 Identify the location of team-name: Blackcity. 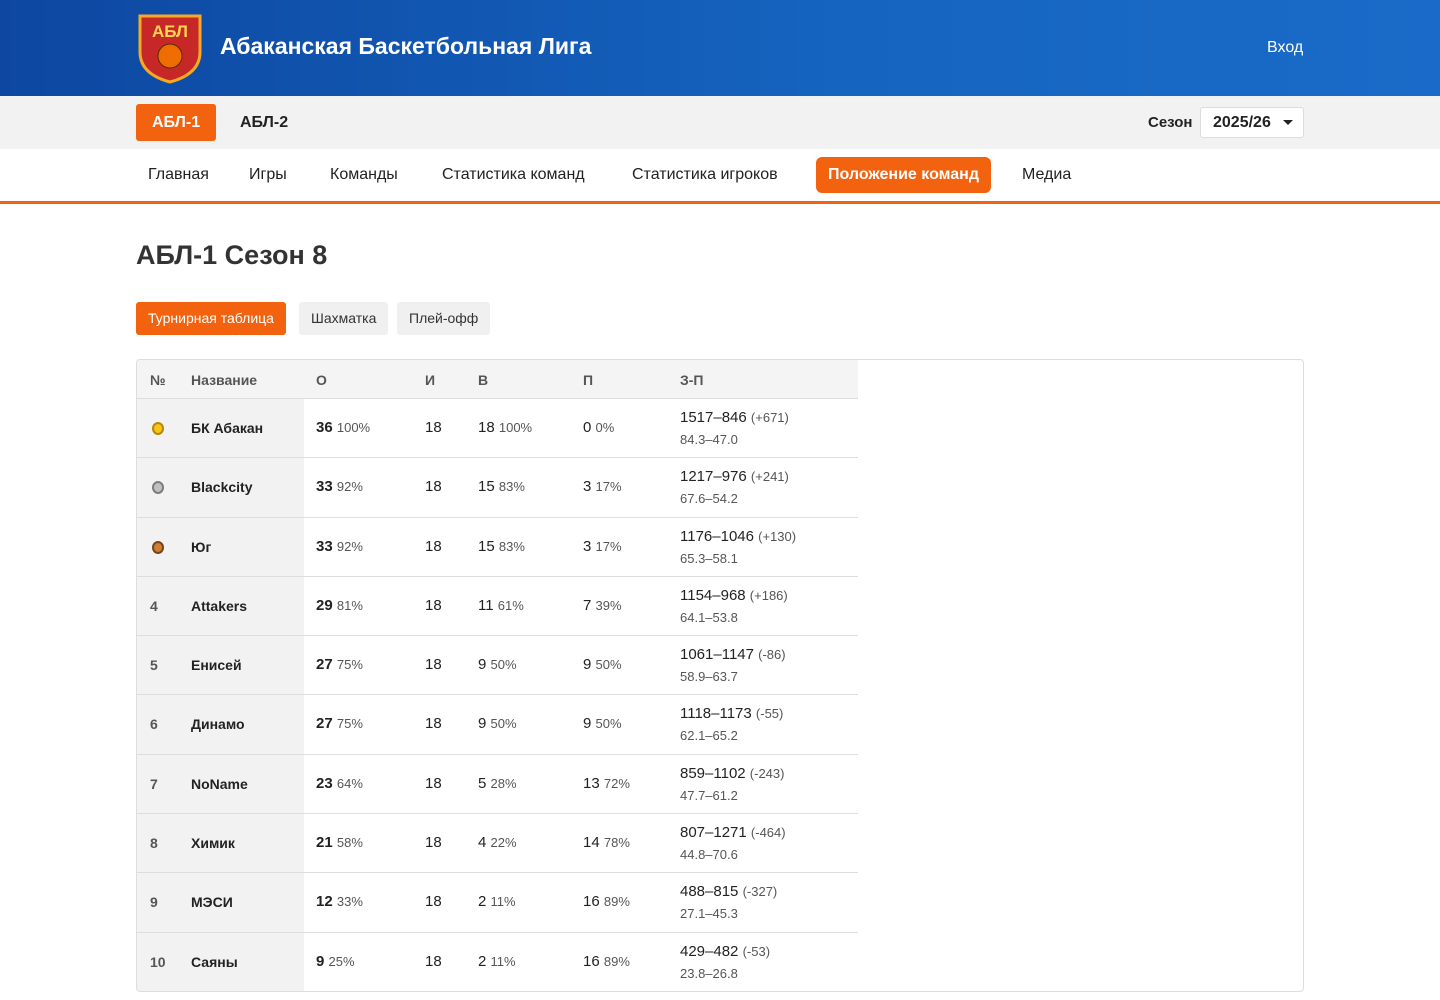
(222, 487).